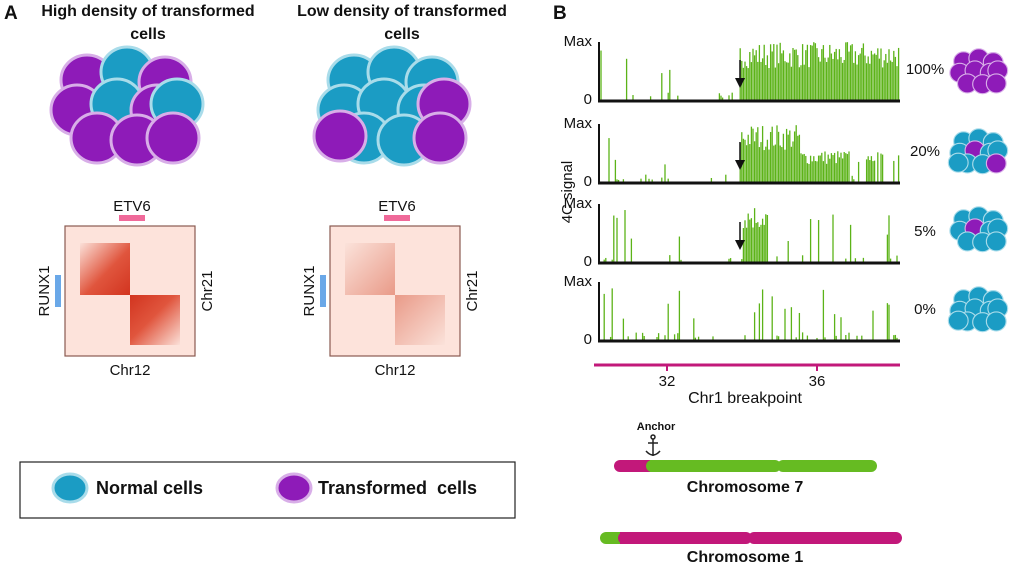 The height and width of the screenshot is (568, 1017). What do you see at coordinates (397, 488) in the screenshot?
I see `legend-label: Transformed cells` at bounding box center [397, 488].